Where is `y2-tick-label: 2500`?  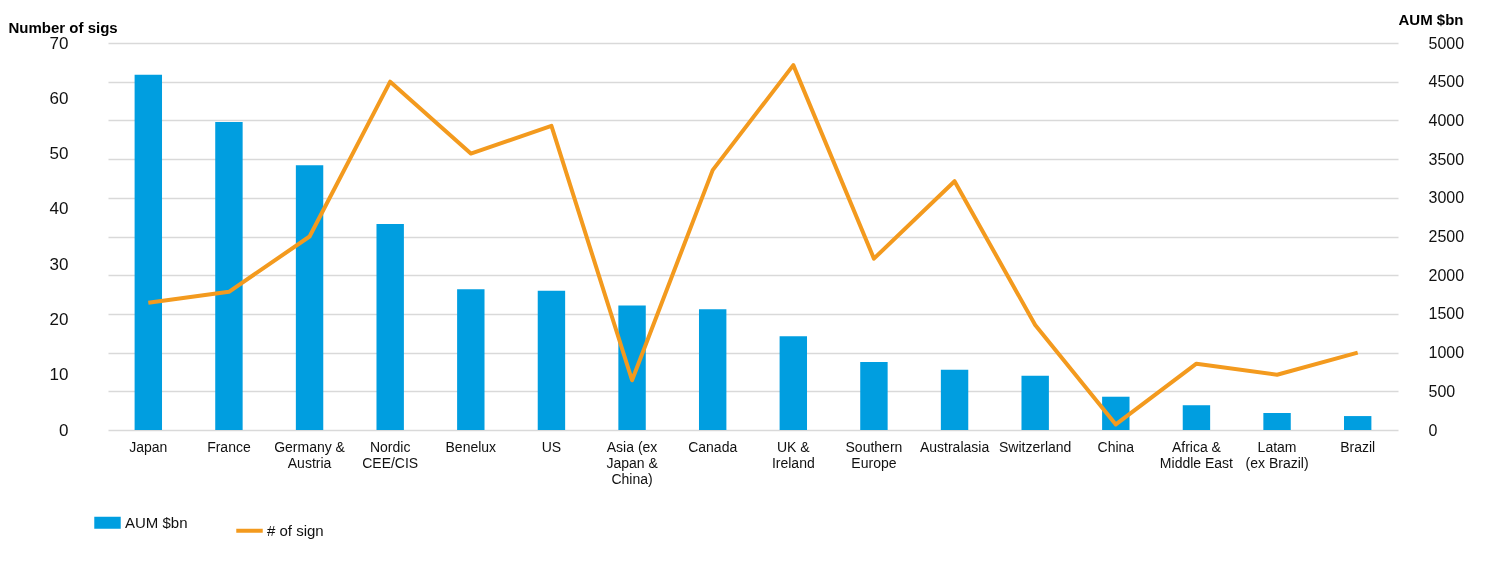 y2-tick-label: 2500 is located at coordinates (1446, 236).